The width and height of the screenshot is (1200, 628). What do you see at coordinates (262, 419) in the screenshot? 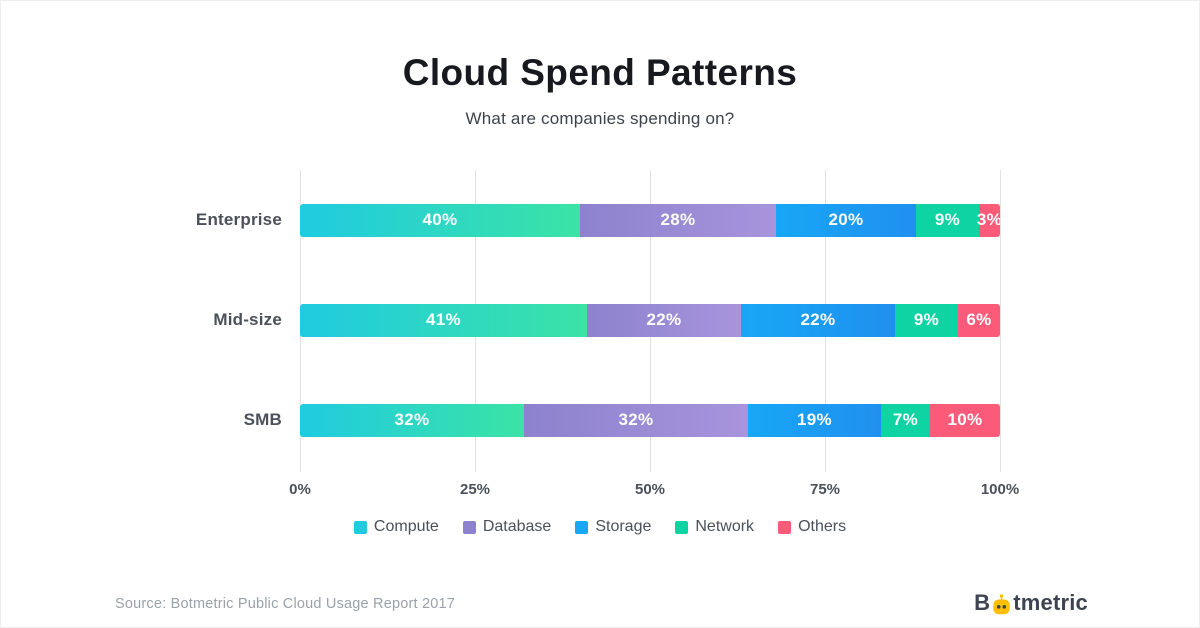
I see `category-label: SMB` at bounding box center [262, 419].